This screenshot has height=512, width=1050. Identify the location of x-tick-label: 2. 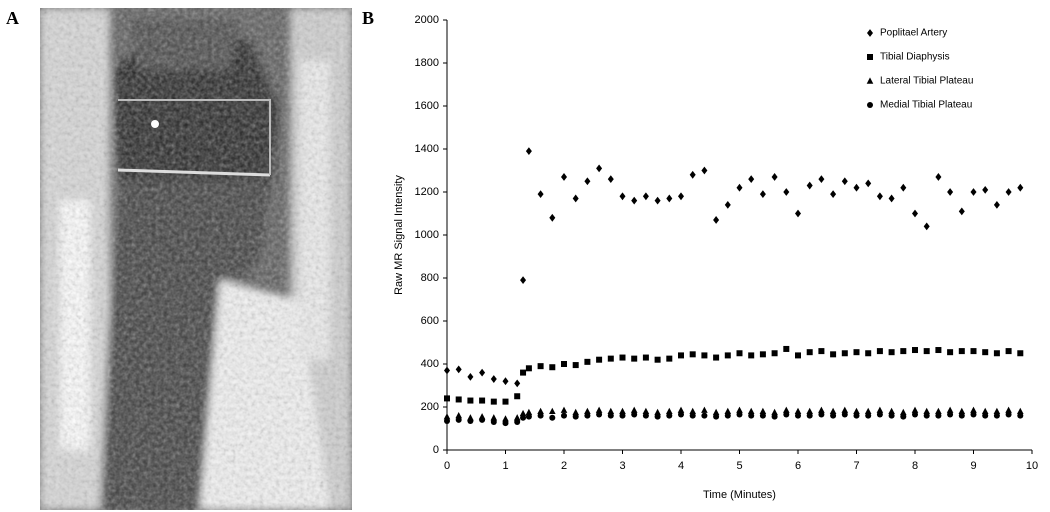
(564, 466).